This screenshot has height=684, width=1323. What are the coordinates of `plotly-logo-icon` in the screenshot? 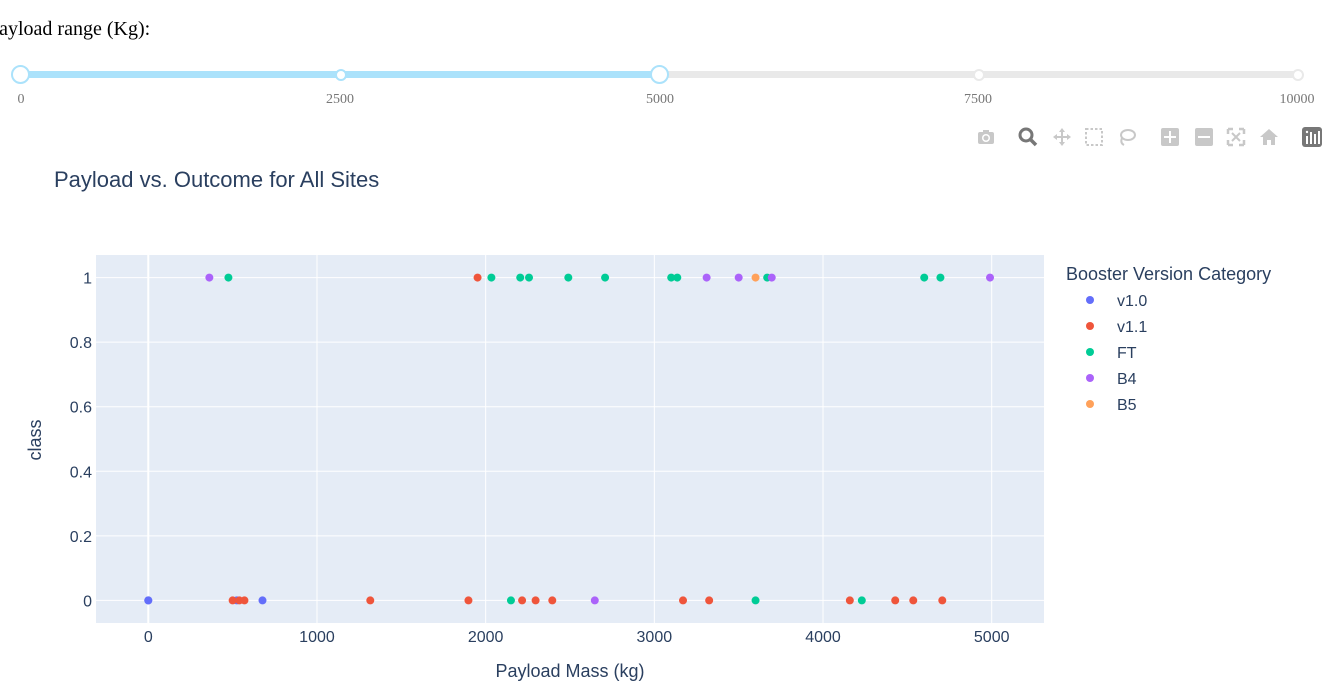 It's located at (1311, 137).